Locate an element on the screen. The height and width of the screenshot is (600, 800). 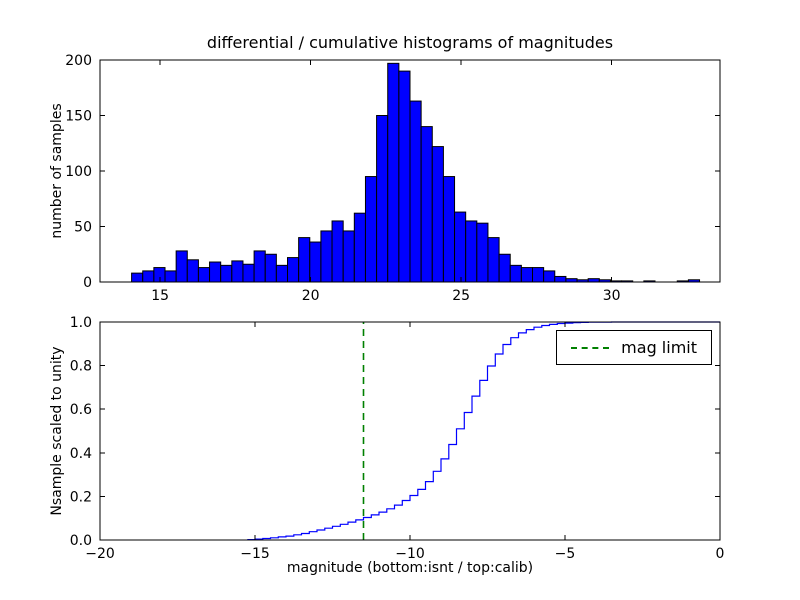
x-axis-label: magnitude (bottom:isnt / top:calib) is located at coordinates (410, 568).